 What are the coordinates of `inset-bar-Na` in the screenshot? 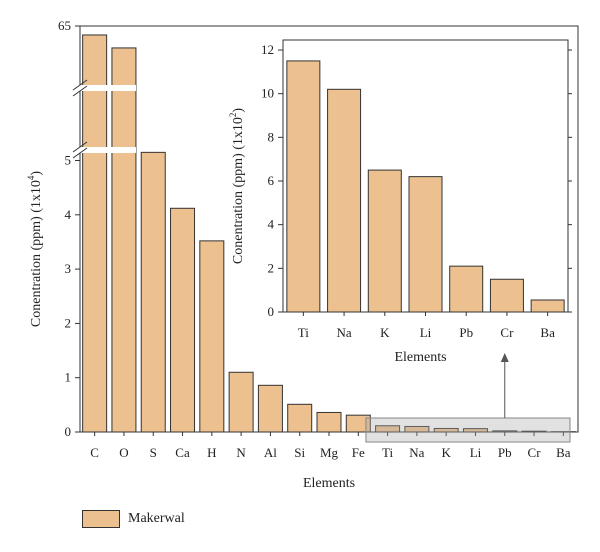 It's located at (344, 200).